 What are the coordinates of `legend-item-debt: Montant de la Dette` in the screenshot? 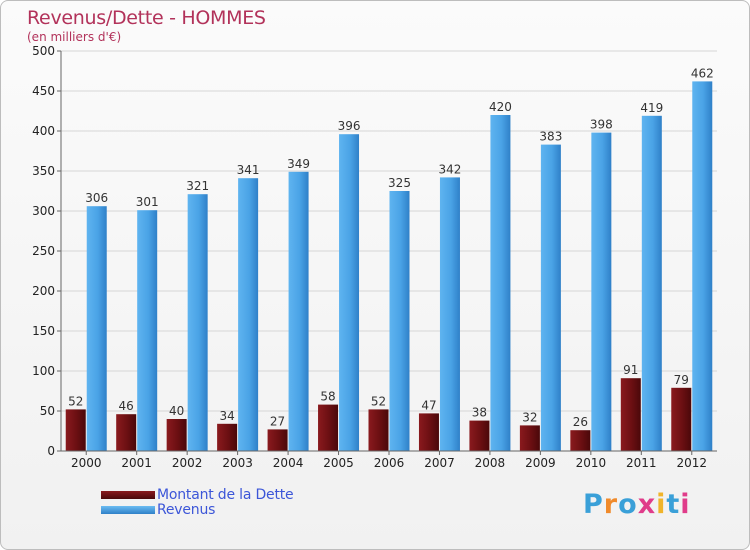 It's located at (197, 494).